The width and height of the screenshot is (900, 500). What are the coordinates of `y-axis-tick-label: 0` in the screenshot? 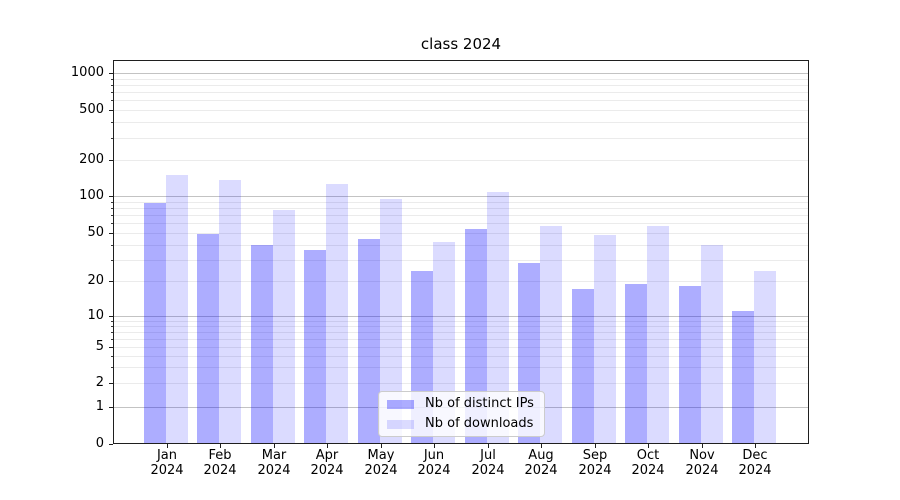 It's located at (99, 443).